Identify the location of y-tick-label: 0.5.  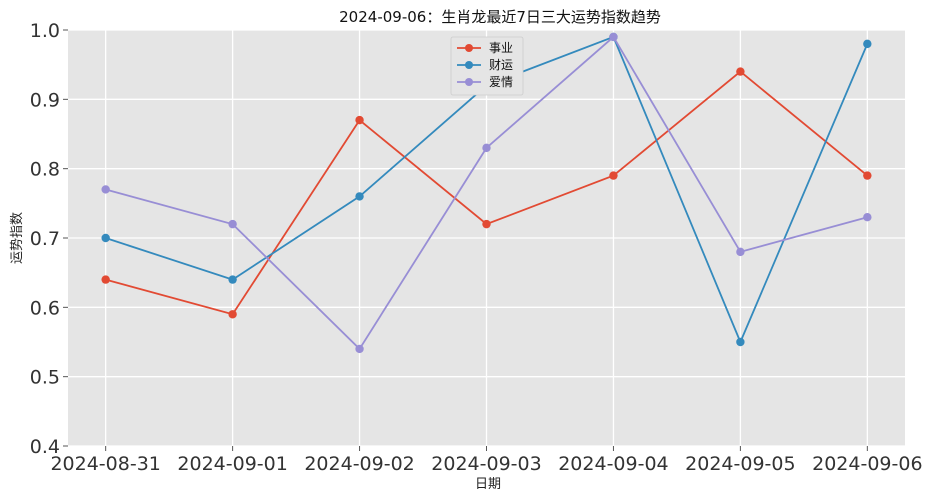
(45, 378).